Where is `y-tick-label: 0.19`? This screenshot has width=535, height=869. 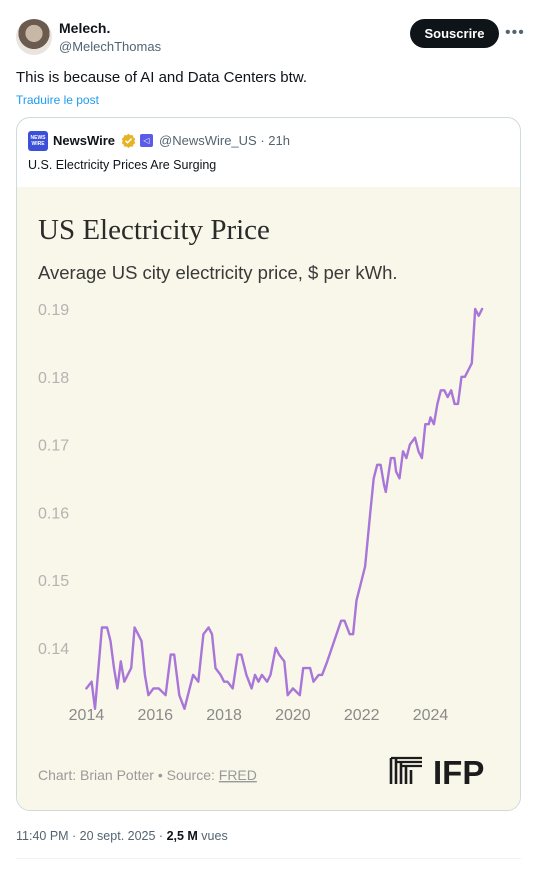
y-tick-label: 0.19 is located at coordinates (53, 310).